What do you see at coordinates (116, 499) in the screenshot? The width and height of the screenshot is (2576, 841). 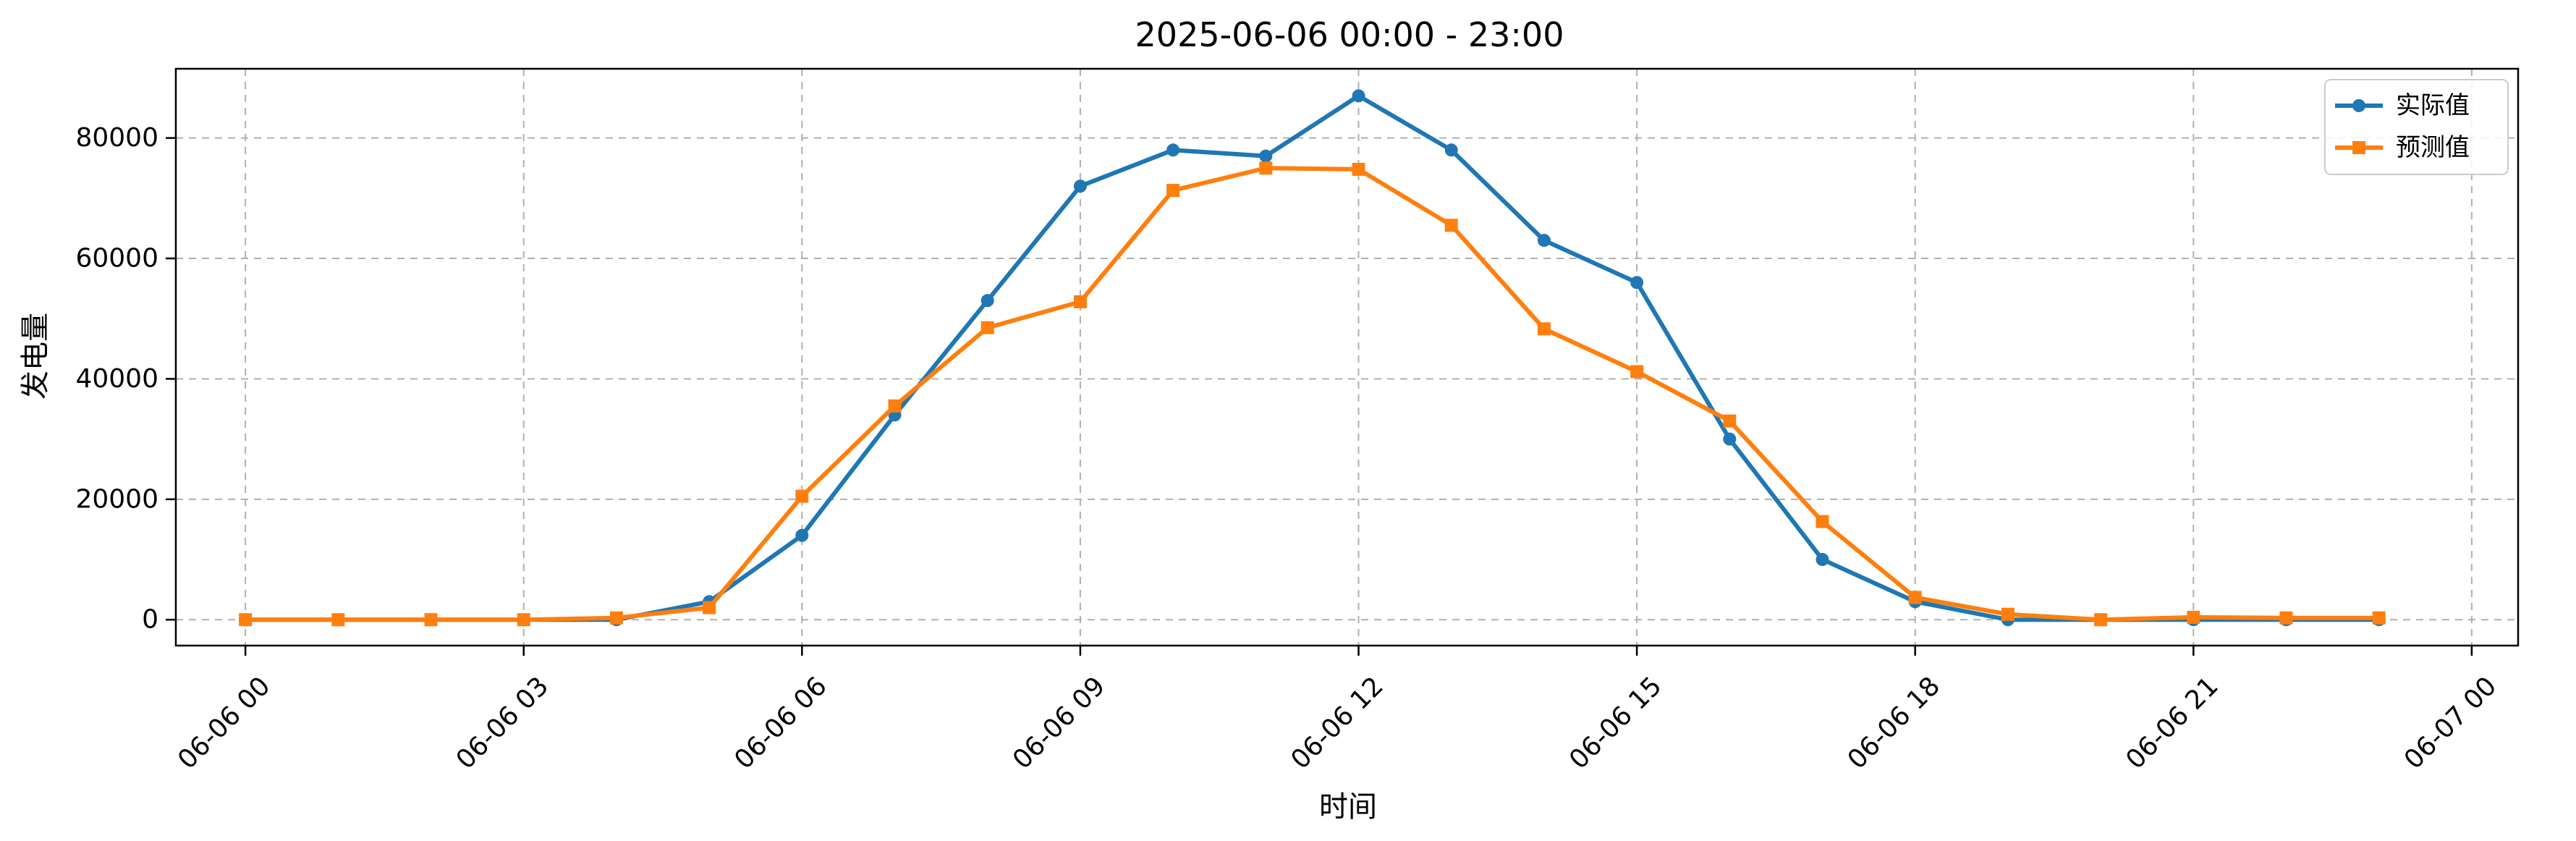 I see `y-tick-label: 20000` at bounding box center [116, 499].